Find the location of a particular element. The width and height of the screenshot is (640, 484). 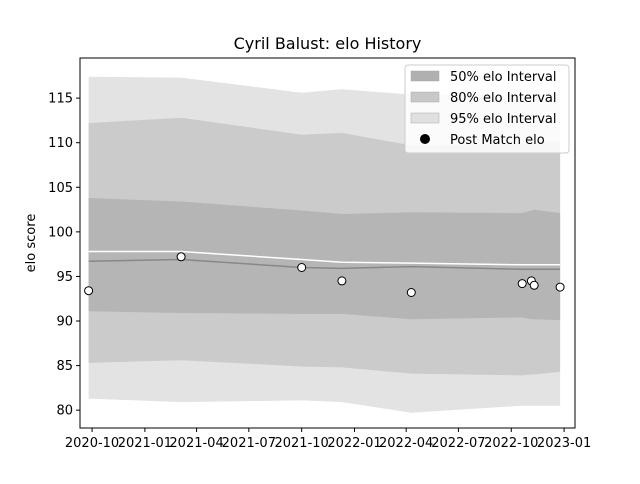

y-tick-label: 100 is located at coordinates (60, 232).